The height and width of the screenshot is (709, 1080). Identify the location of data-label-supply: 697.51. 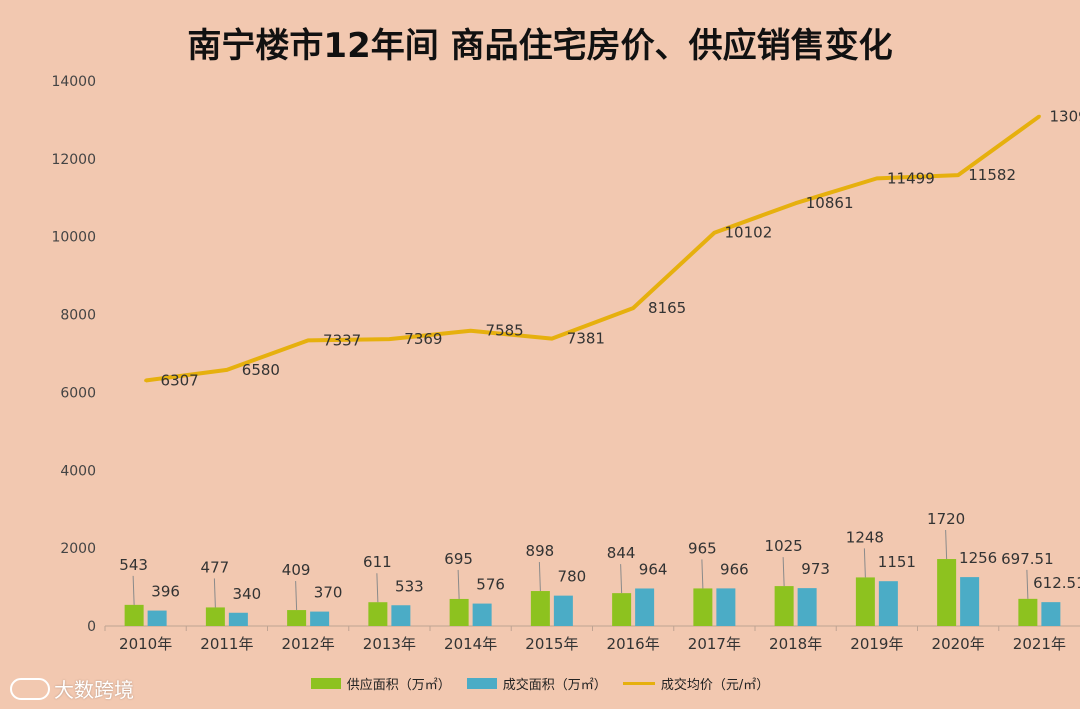
(1027, 559).